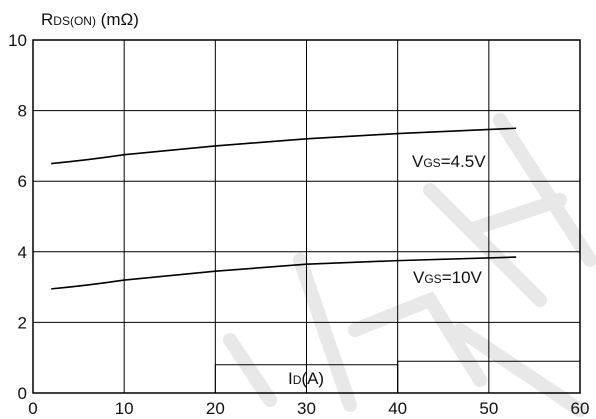 The width and height of the screenshot is (596, 419). I want to click on series-label-vgs-4-5v: VGS=4.5V, so click(449, 161).